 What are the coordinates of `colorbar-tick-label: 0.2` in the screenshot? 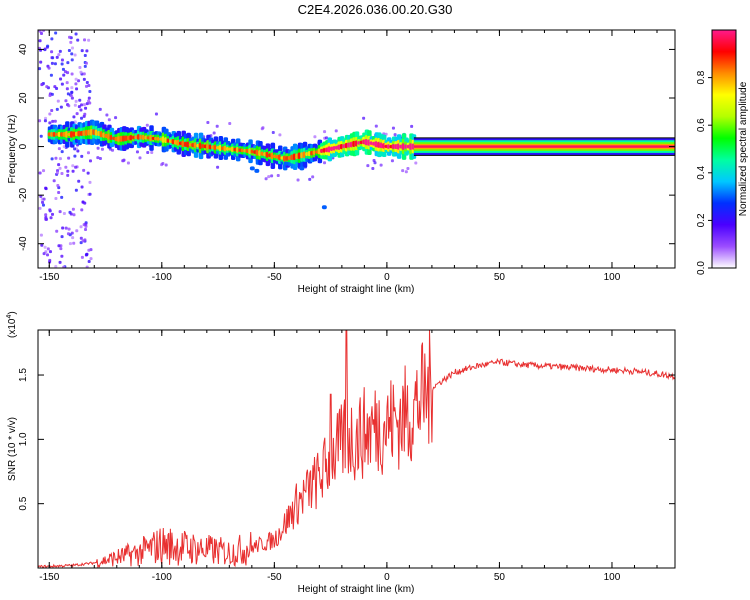 It's located at (701, 220).